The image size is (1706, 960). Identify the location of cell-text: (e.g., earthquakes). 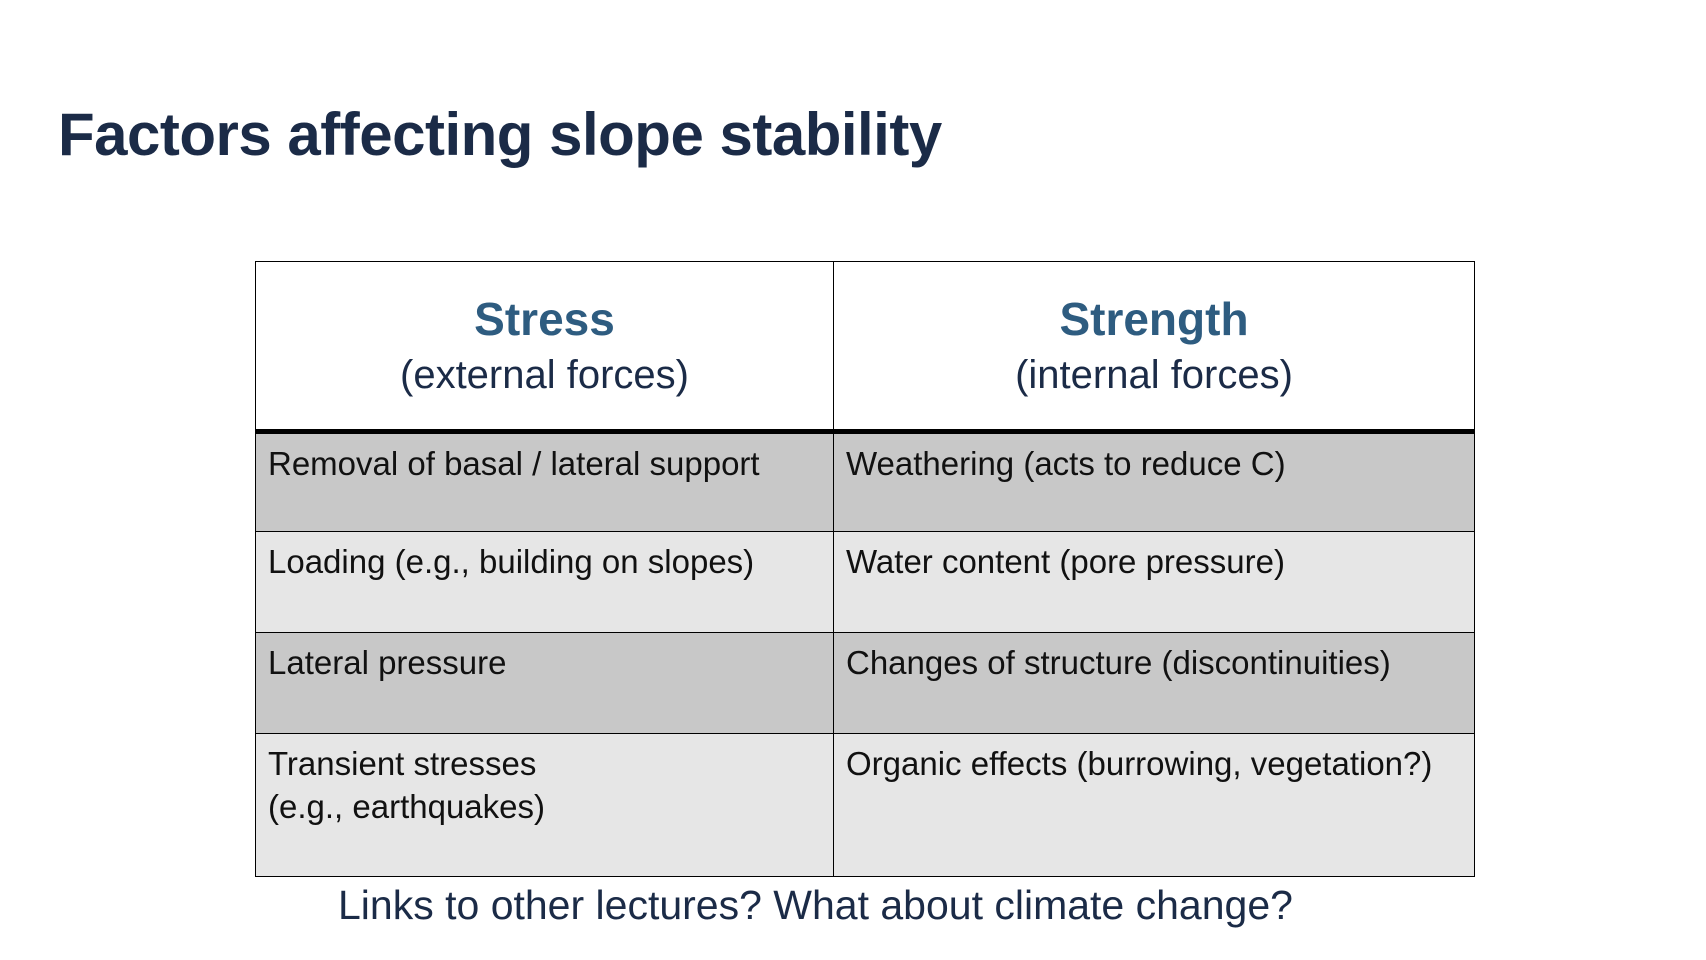
(406, 806).